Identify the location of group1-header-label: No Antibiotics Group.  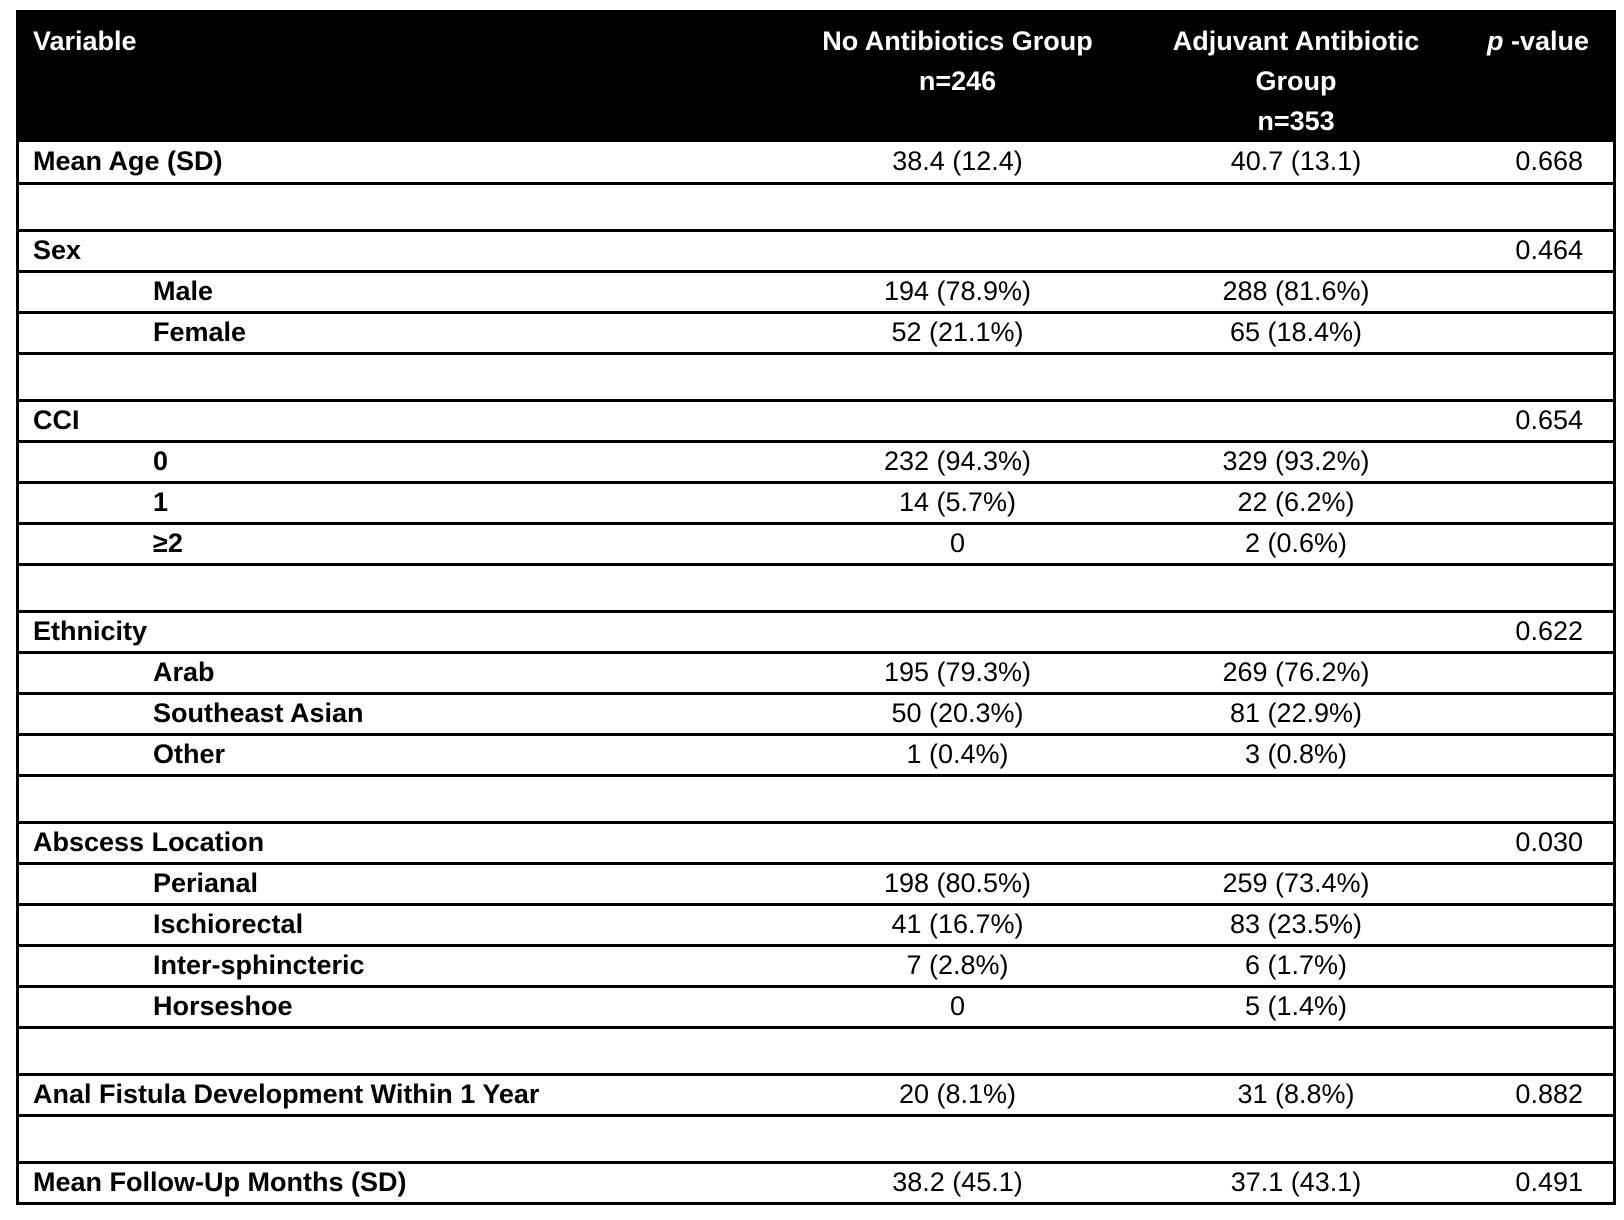
(957, 41).